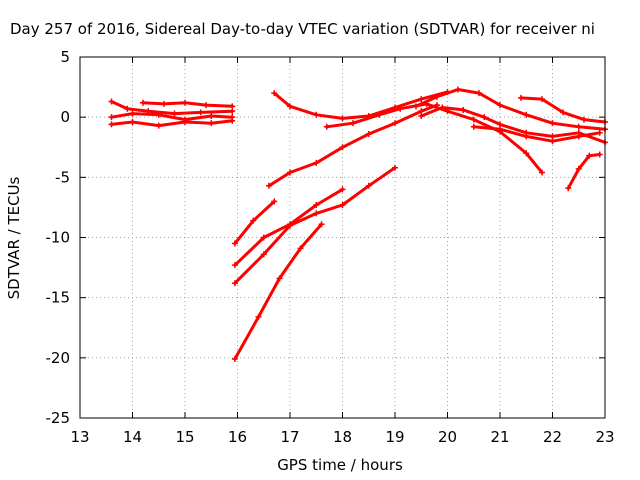 The image size is (640, 480). I want to click on x-tick-label: 18, so click(342, 437).